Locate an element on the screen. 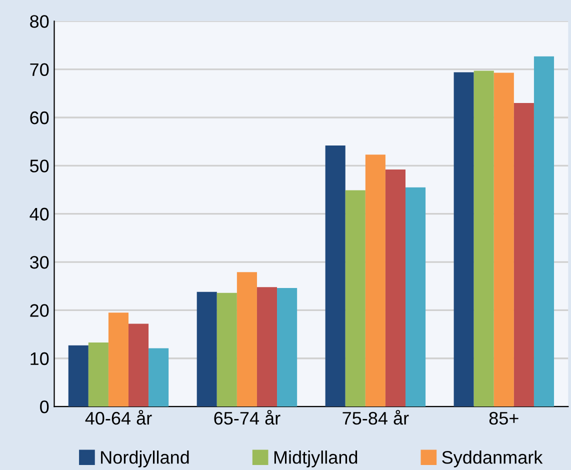 This screenshot has height=470, width=571. legend-label: Syddanmark is located at coordinates (492, 459).